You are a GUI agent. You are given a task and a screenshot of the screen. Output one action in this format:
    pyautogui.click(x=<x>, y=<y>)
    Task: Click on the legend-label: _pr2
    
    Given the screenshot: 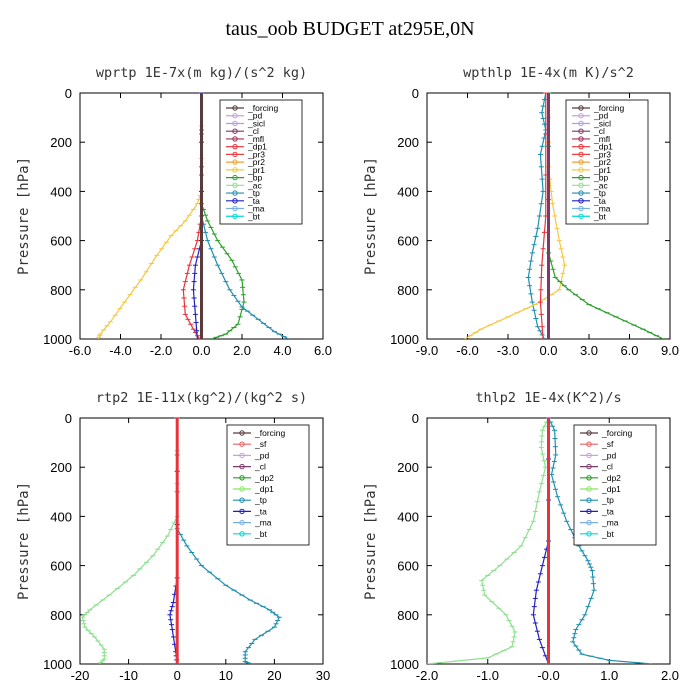 What is the action you would take?
    pyautogui.click(x=602, y=162)
    